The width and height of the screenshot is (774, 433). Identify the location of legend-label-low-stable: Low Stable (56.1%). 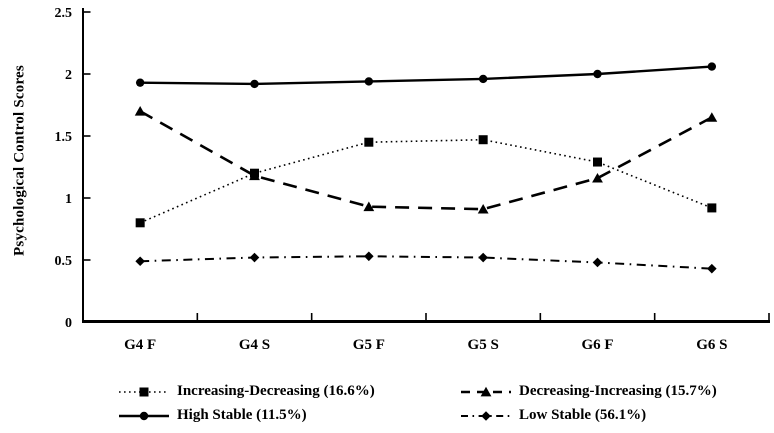
(583, 415).